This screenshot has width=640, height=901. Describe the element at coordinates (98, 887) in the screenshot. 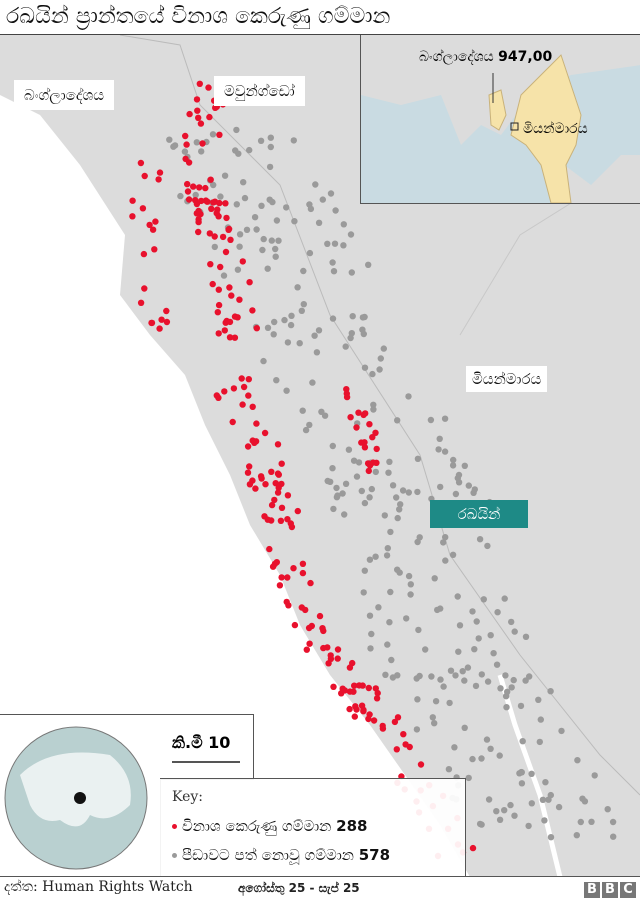

I see `source: දත්ත: Human Rights Watch` at that location.